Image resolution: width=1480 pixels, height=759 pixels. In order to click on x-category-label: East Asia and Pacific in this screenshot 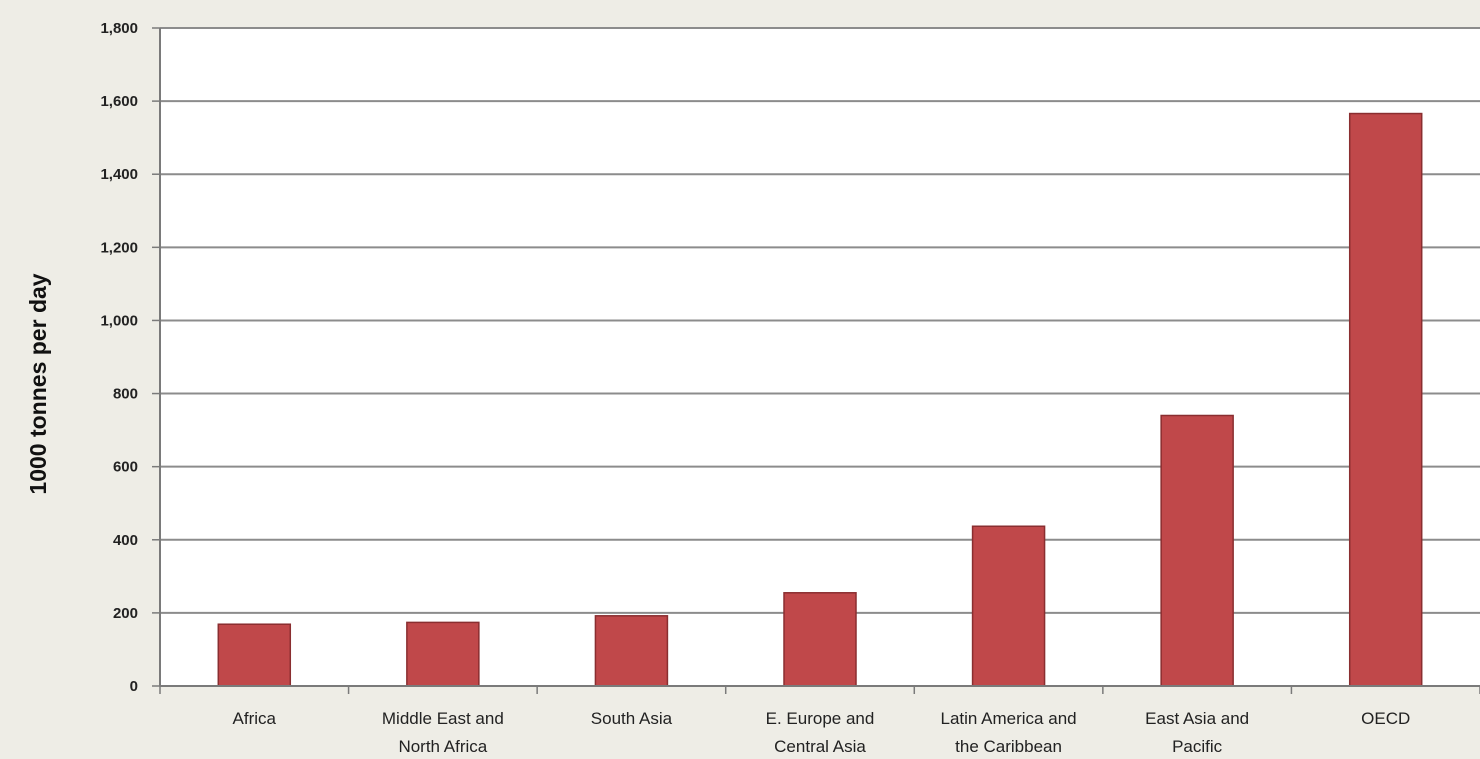, I will do `click(1197, 732)`.